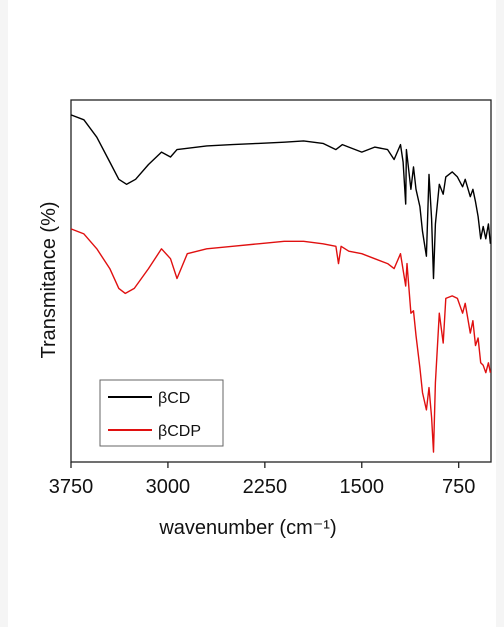 This screenshot has width=504, height=627. Describe the element at coordinates (49, 279) in the screenshot. I see `y-axis-title: Transmitance (%)` at that location.